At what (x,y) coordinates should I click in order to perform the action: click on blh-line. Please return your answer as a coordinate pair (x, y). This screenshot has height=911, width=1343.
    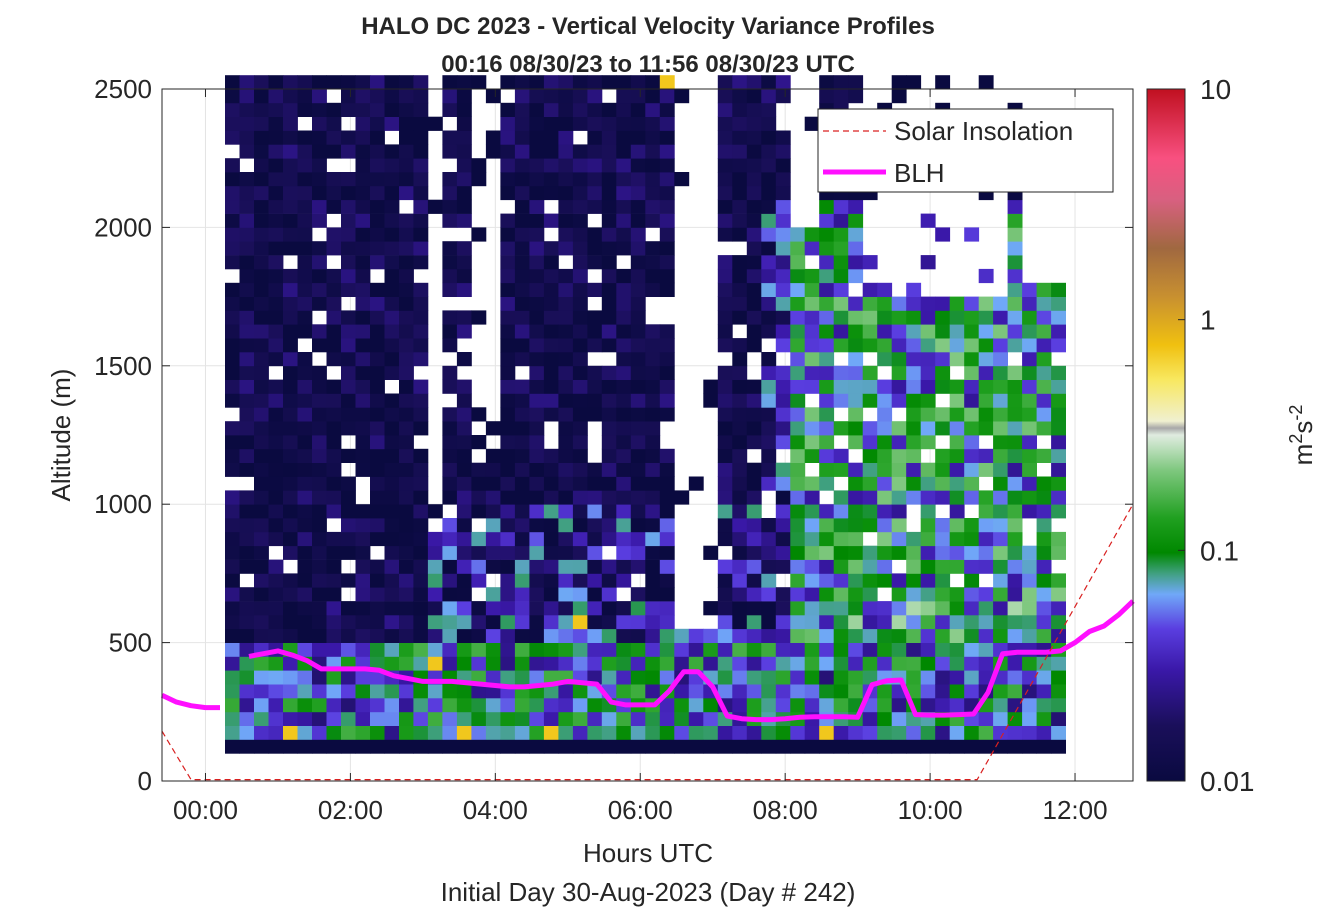
    Looking at the image, I should click on (691, 661).